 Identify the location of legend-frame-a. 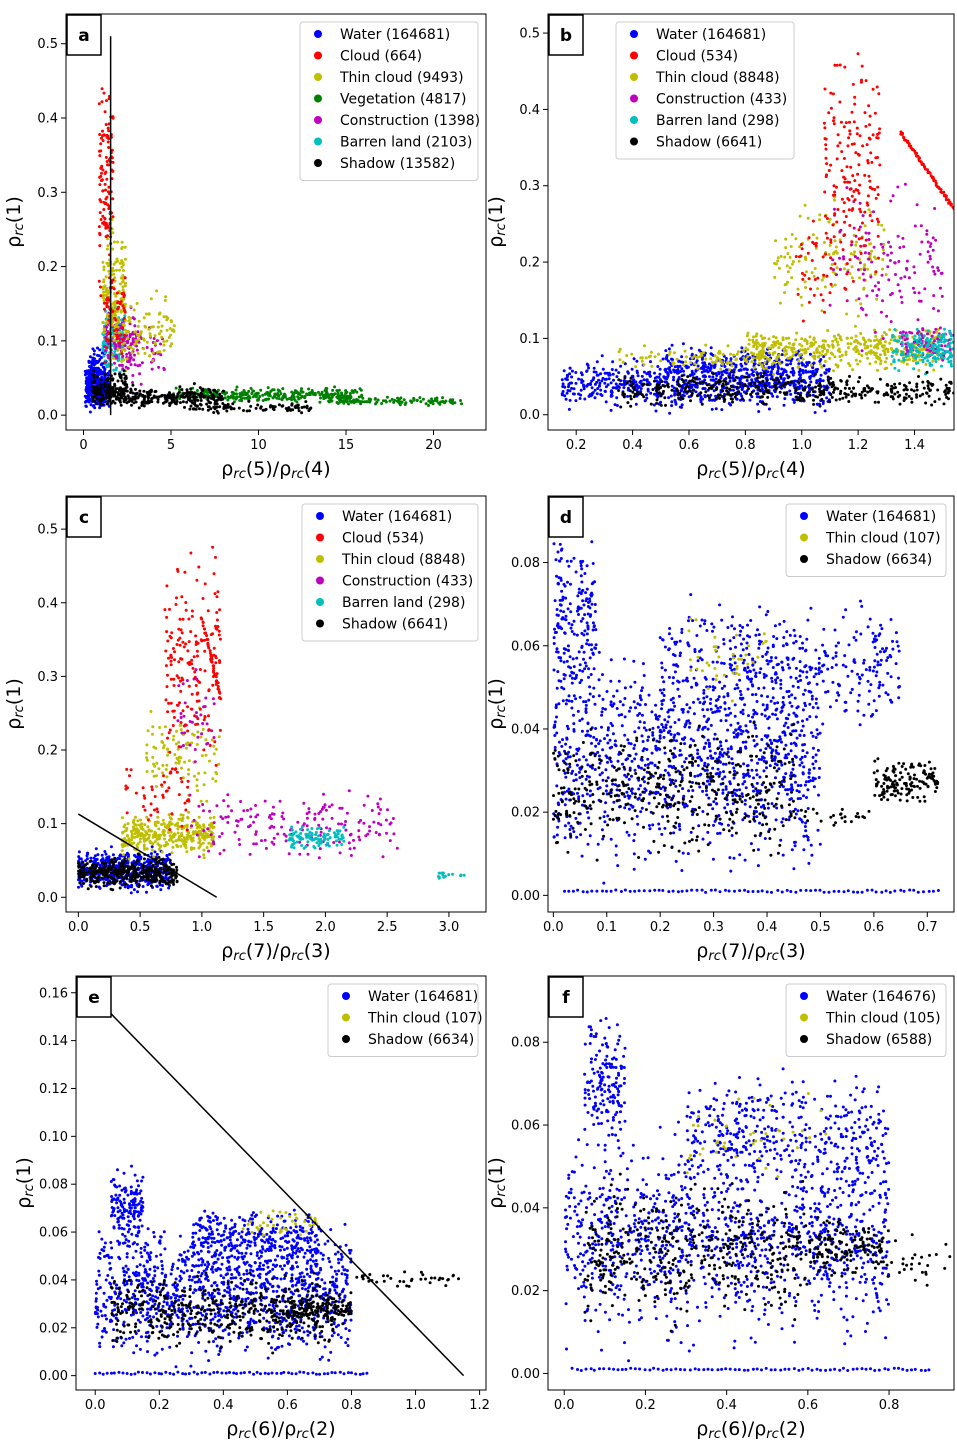
(389, 101).